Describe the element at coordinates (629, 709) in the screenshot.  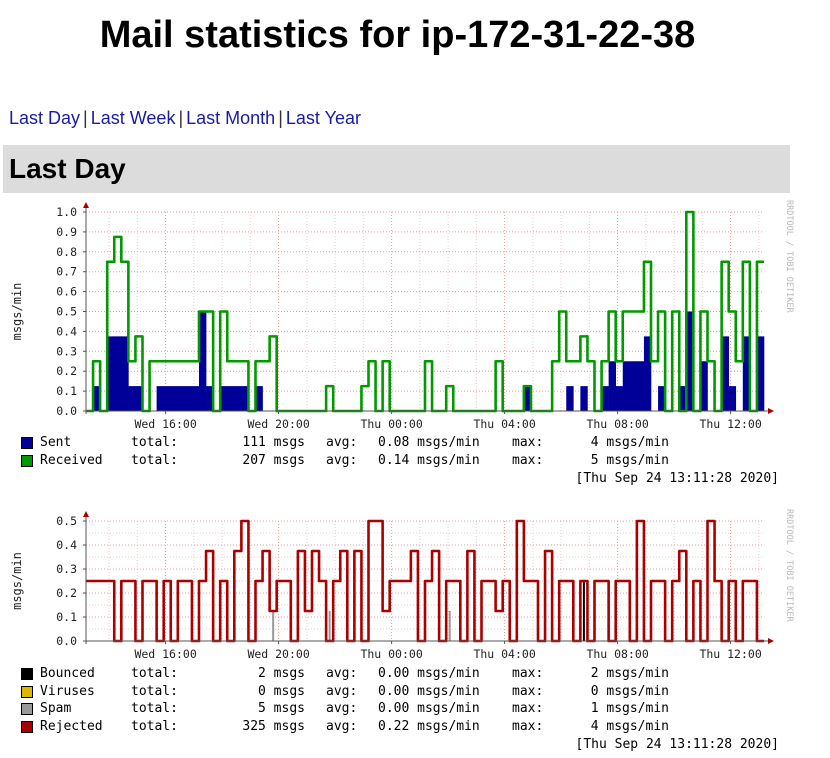
I see `legend-max: 1 msgs/min` at that location.